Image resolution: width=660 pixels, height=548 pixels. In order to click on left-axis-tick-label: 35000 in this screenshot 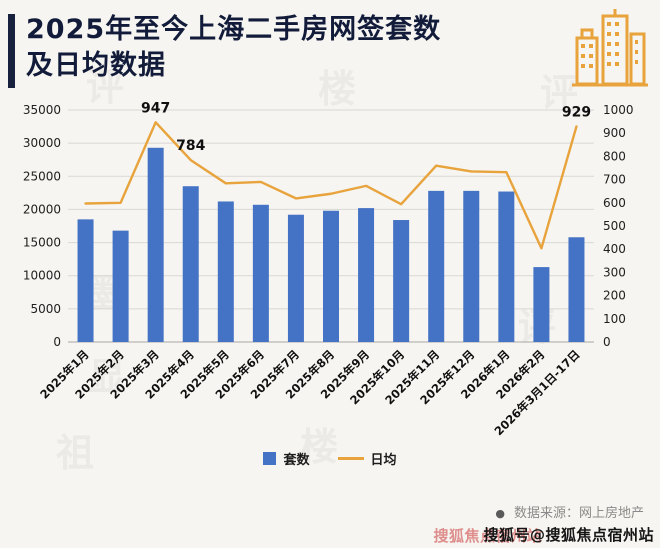, I will do `click(42, 110)`.